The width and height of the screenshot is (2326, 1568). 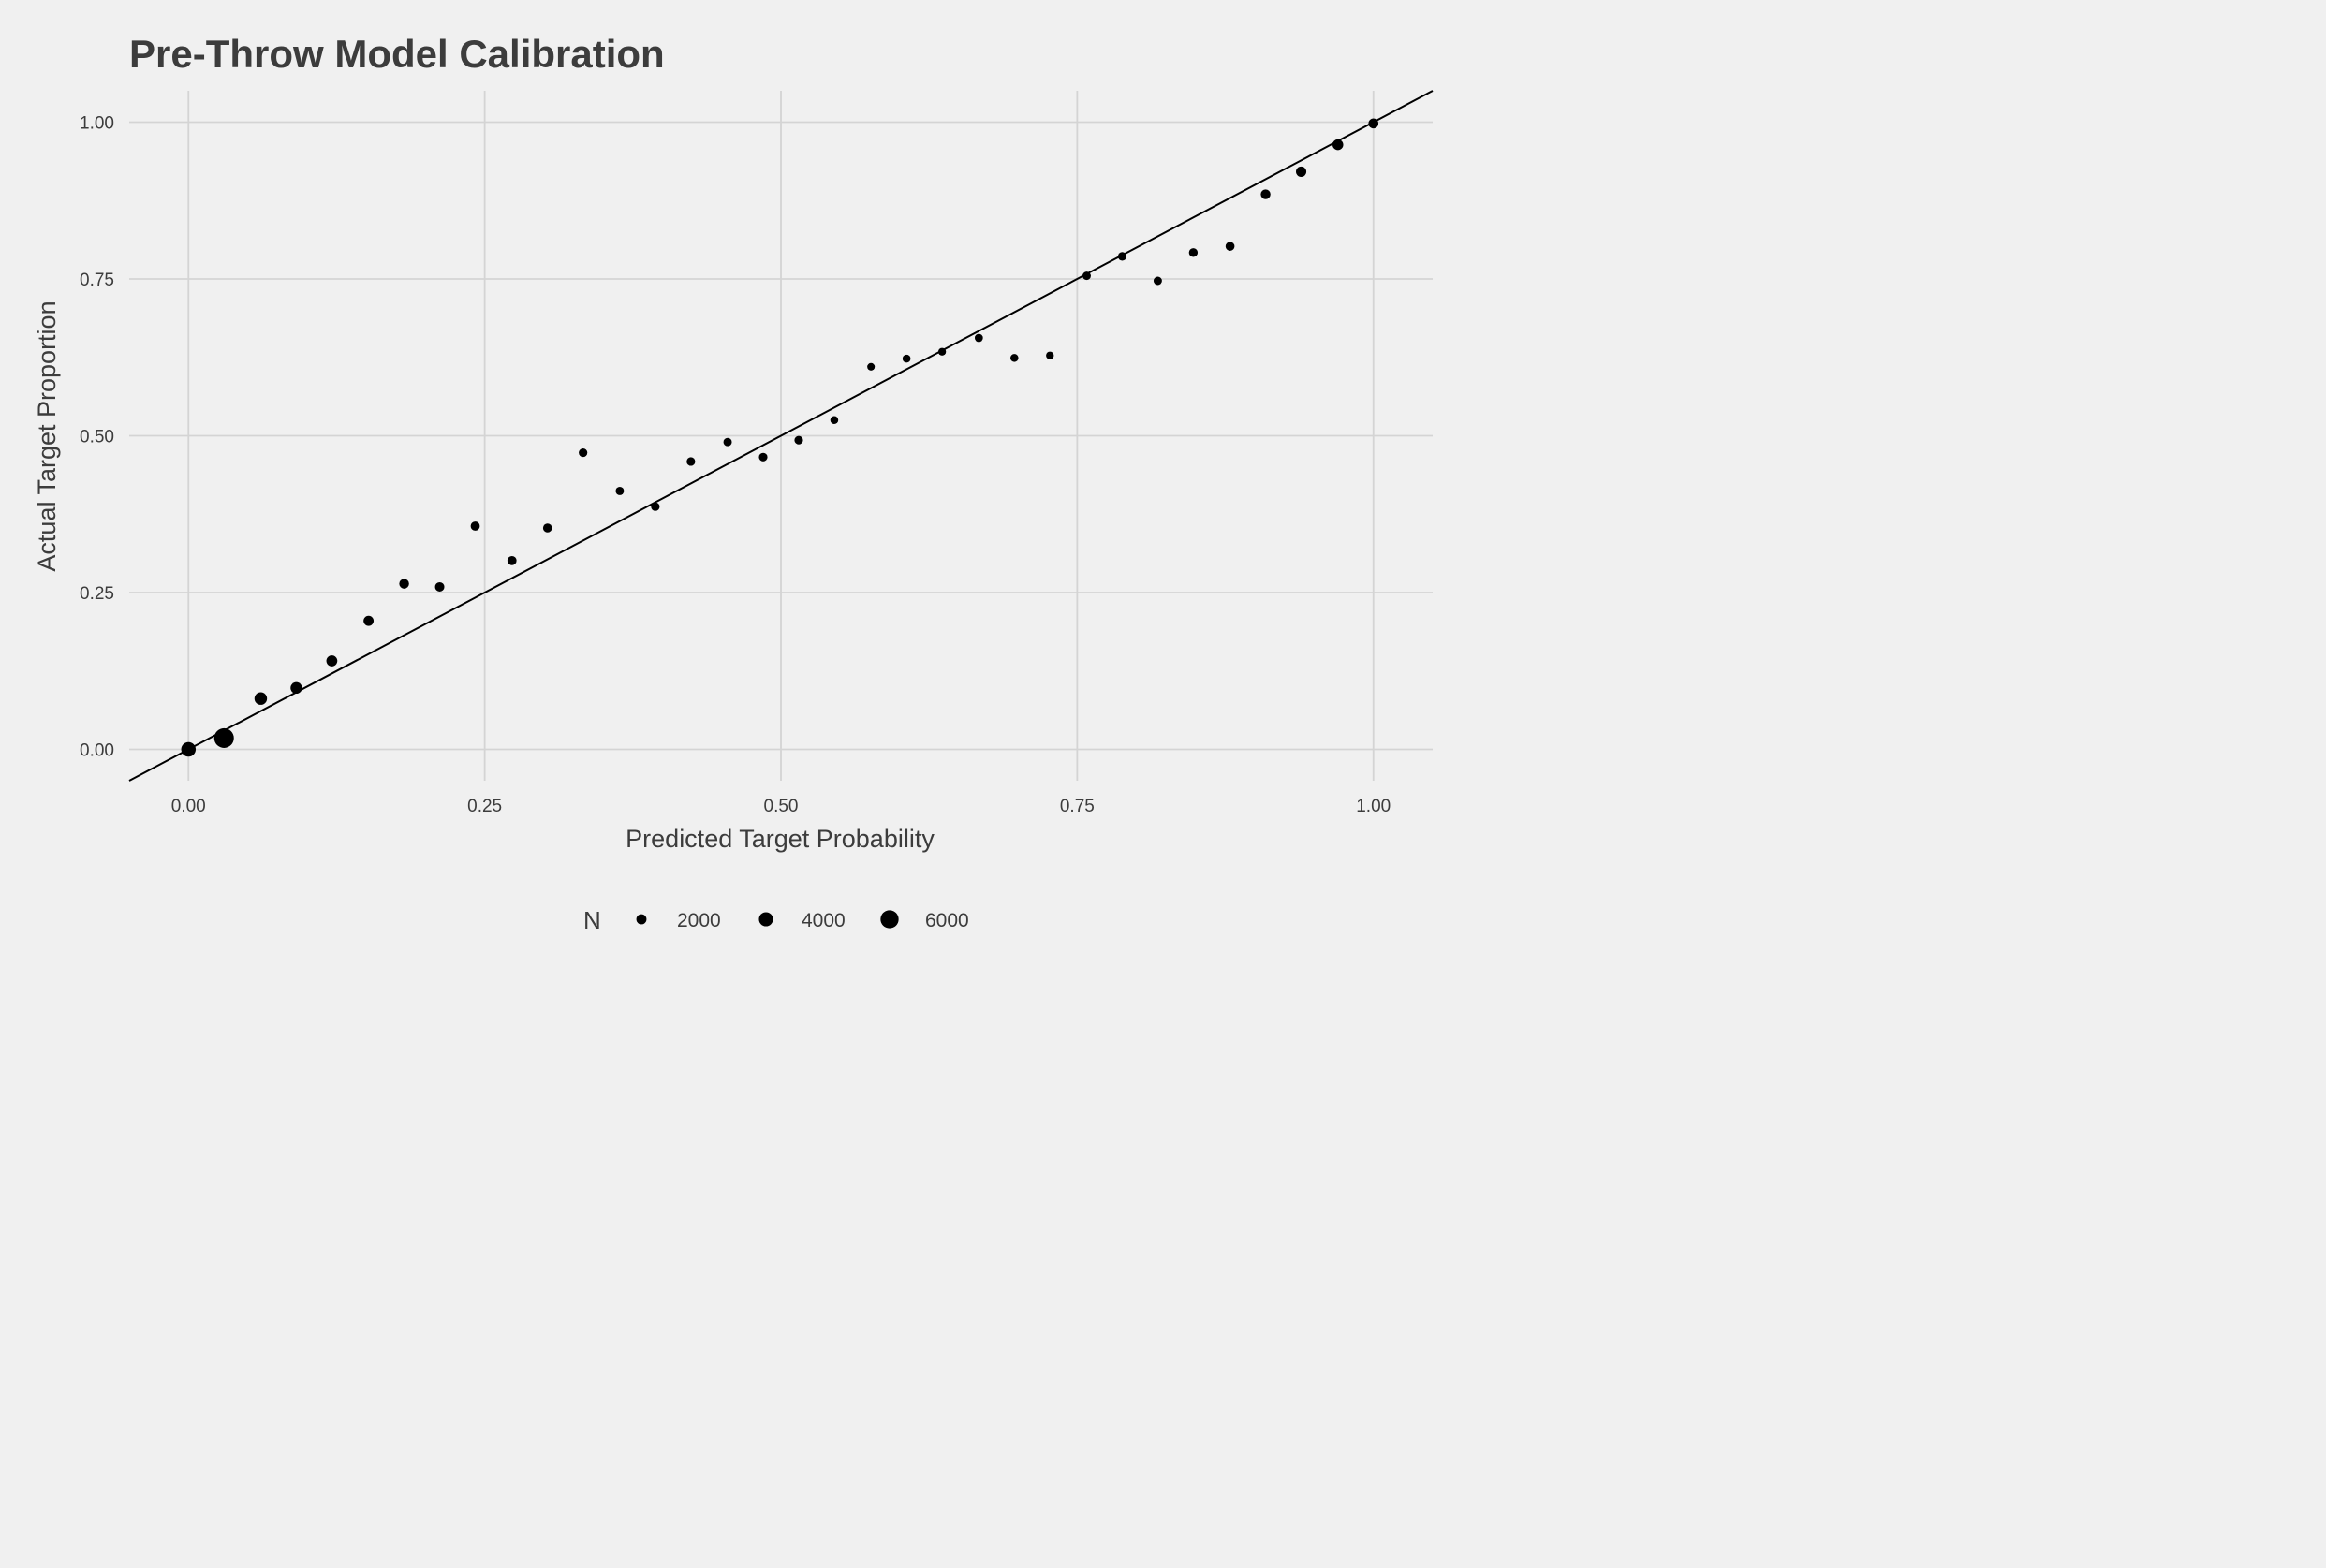 I want to click on legend-label: 2000, so click(x=699, y=921).